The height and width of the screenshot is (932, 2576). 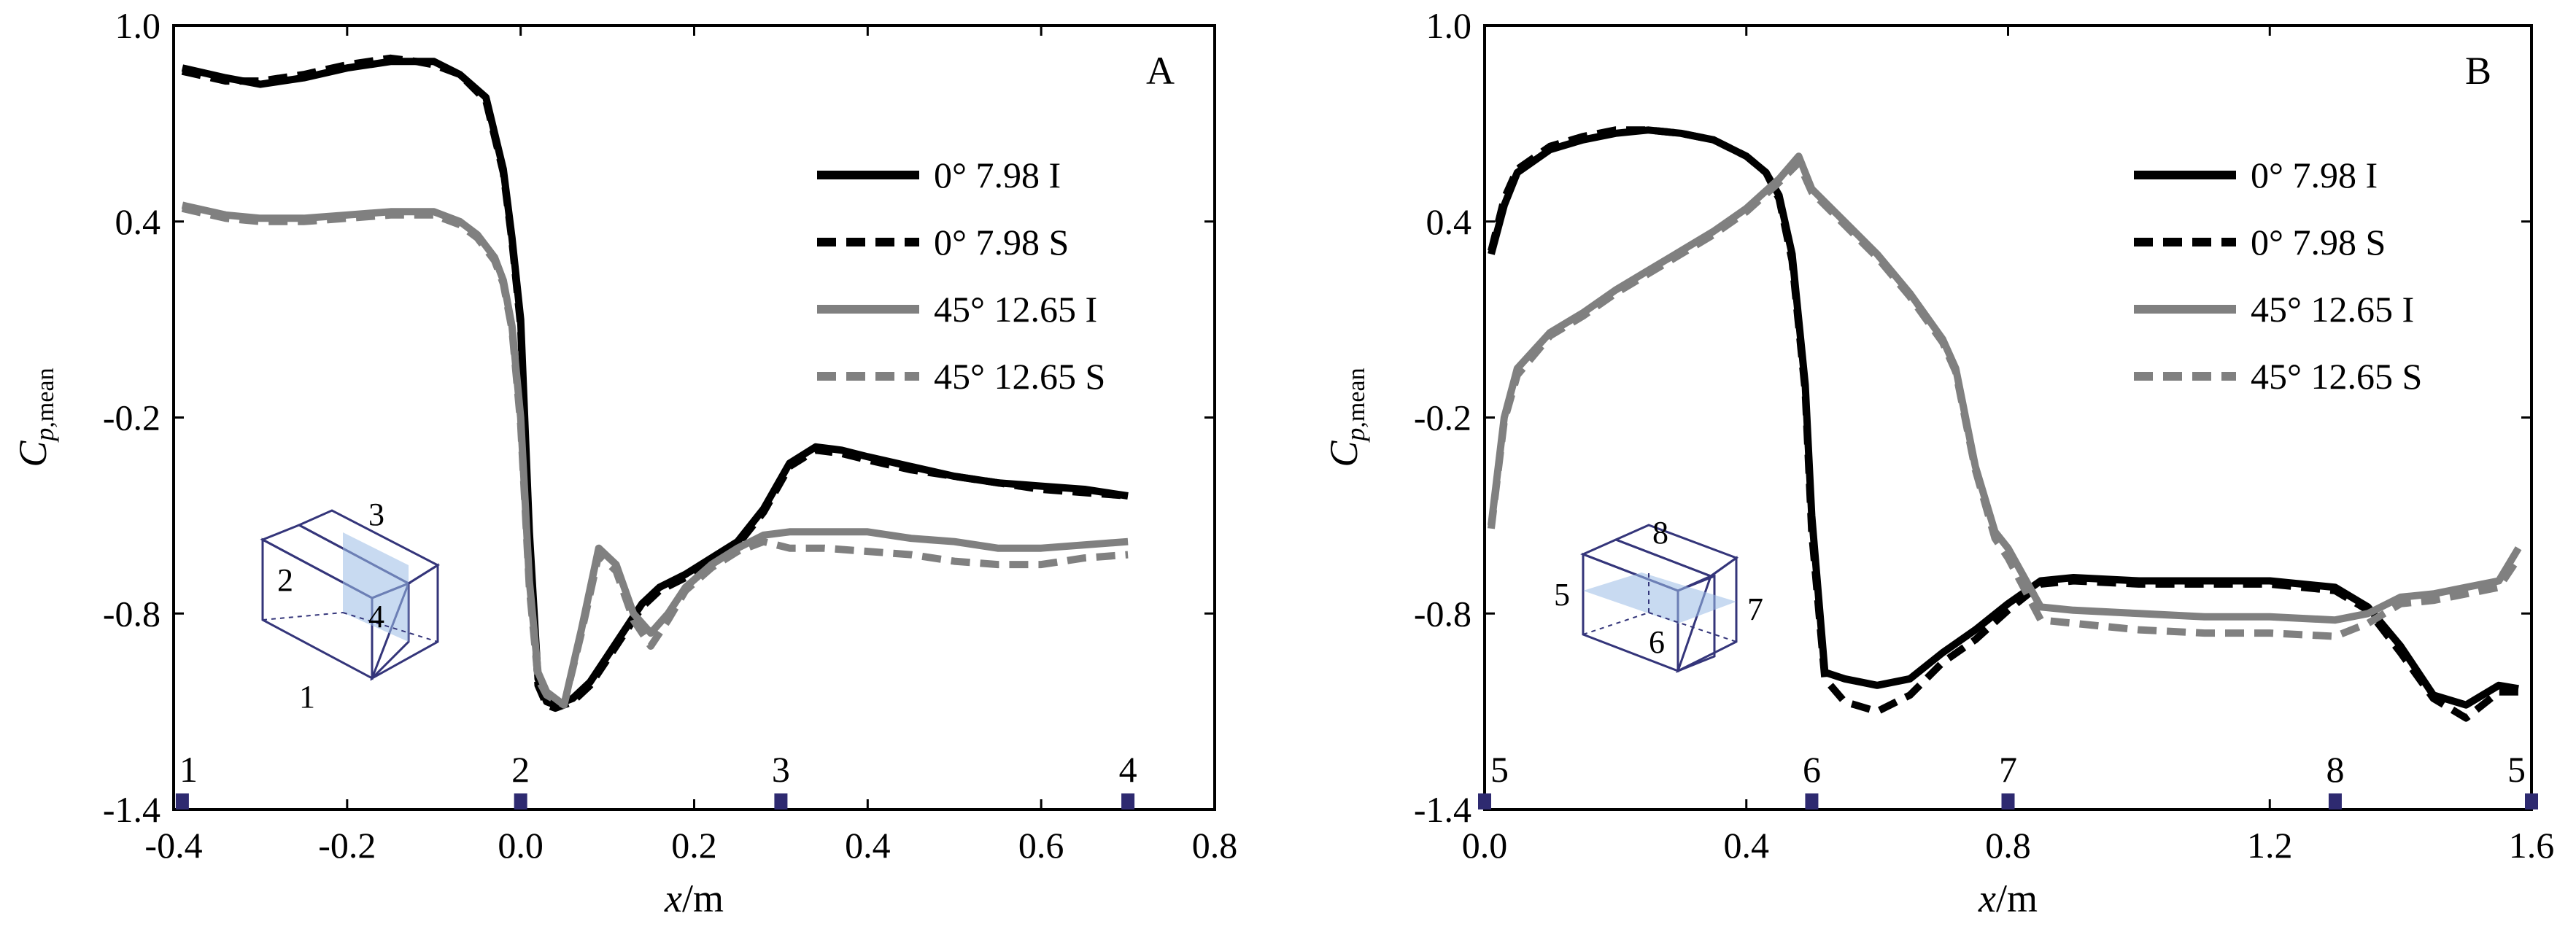 I want to click on panel-label: B, so click(x=2478, y=71).